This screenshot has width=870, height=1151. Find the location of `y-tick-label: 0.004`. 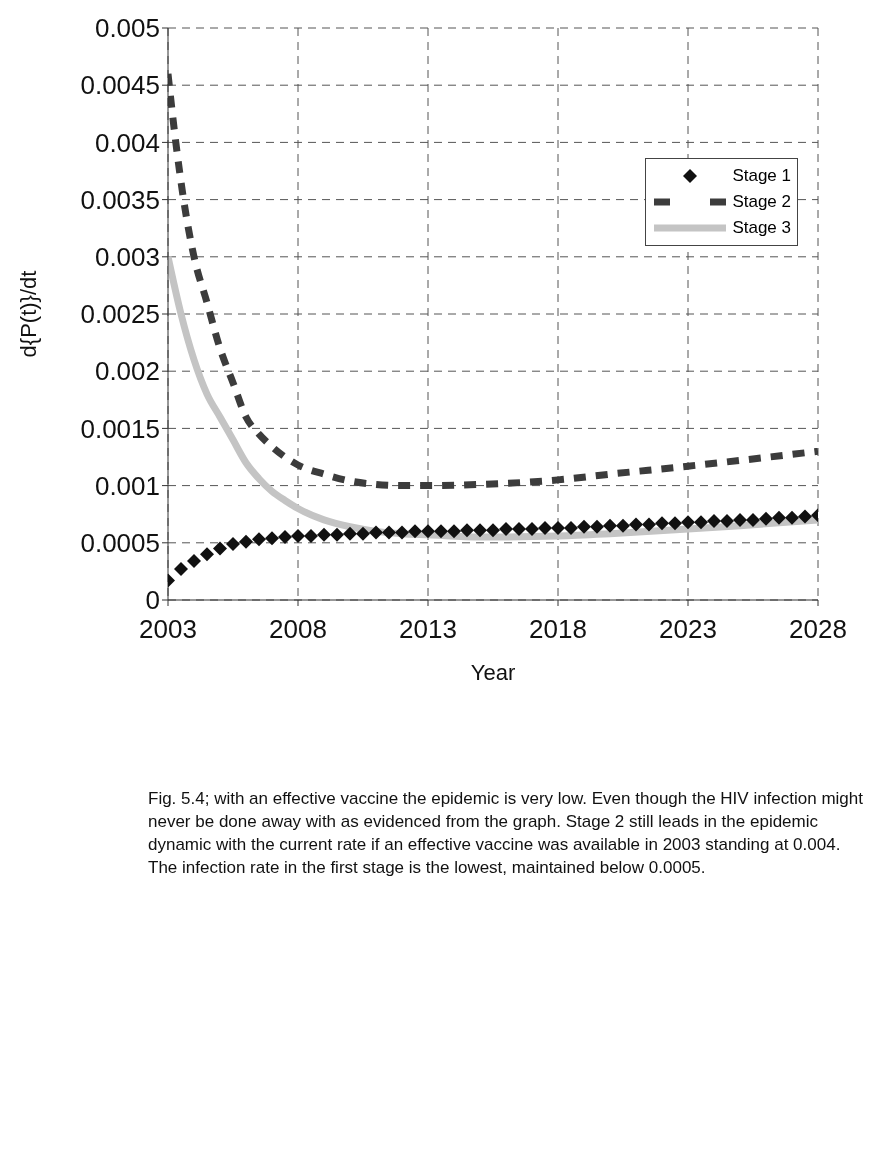

y-tick-label: 0.004 is located at coordinates (127, 142).